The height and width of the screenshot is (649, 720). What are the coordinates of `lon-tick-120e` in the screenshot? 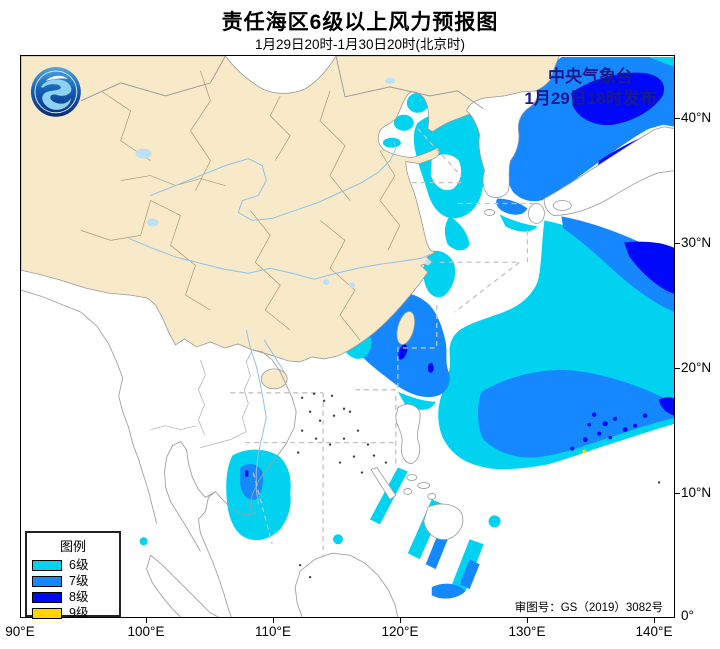 It's located at (400, 620).